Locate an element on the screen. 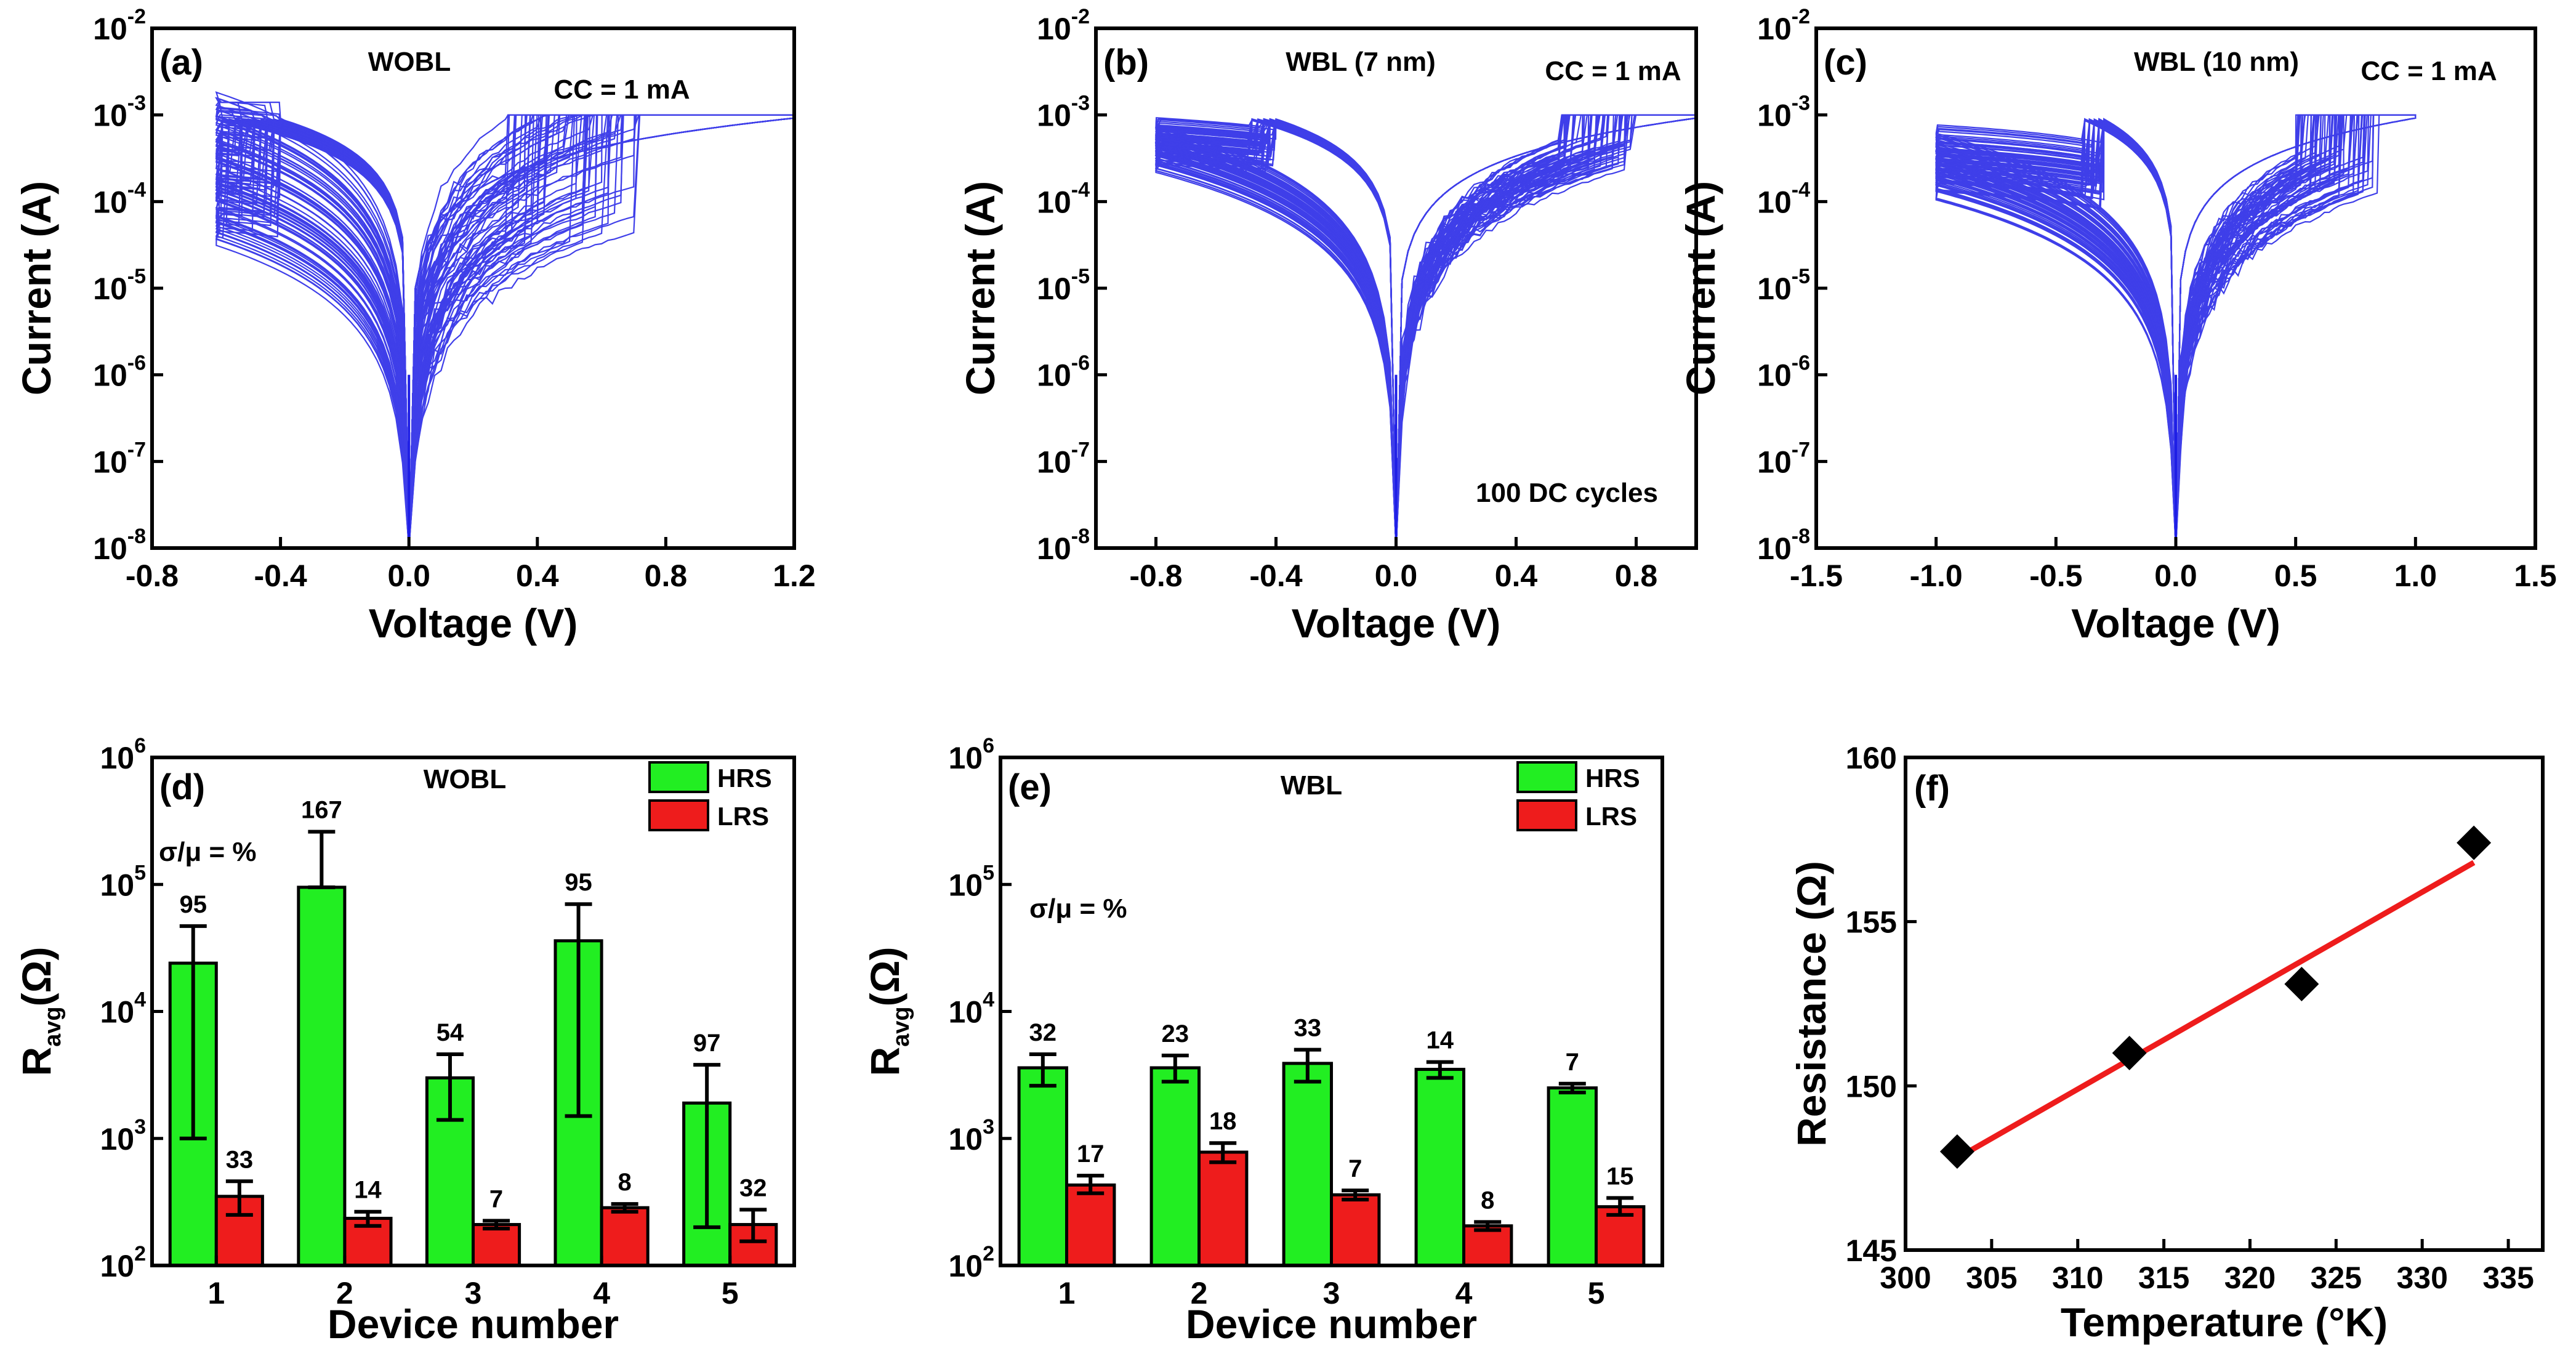 The width and height of the screenshot is (2576, 1364). x-tick-label: 1.0 is located at coordinates (2415, 576).